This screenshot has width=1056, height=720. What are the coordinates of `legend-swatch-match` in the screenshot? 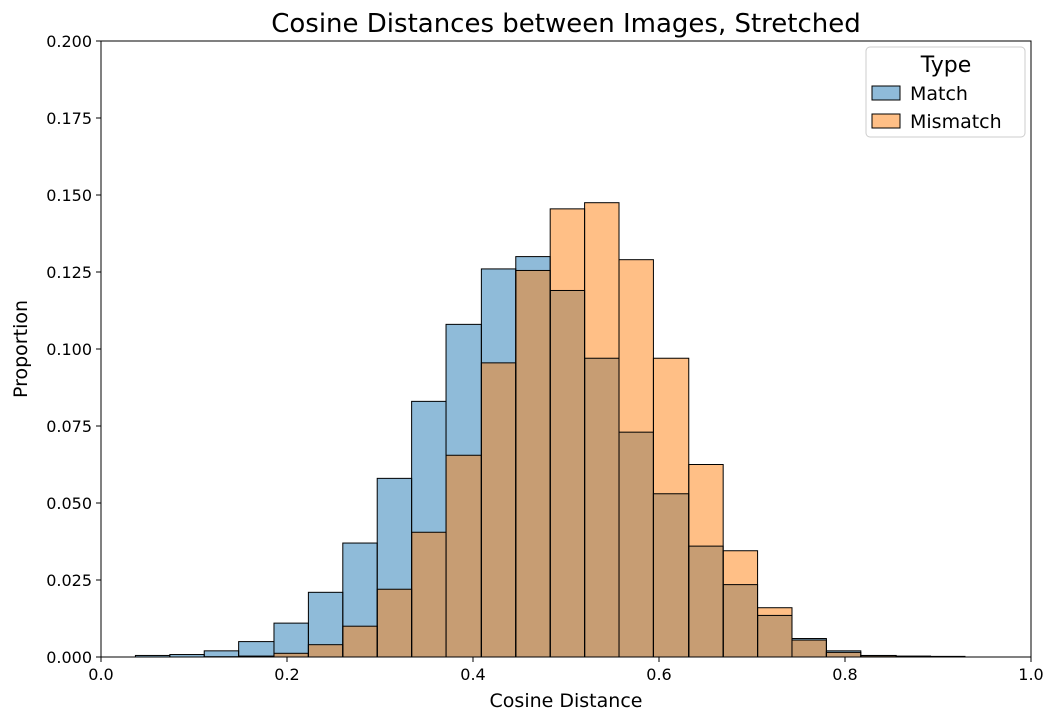 It's located at (886, 93).